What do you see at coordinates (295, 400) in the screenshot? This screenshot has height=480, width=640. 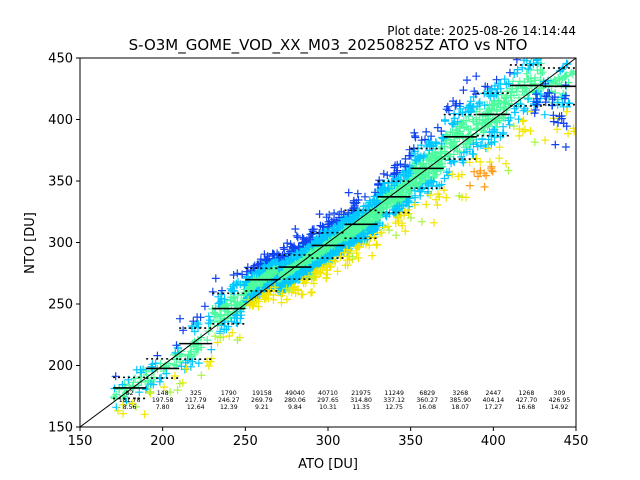 I see `bin-median-5: 280.06` at bounding box center [295, 400].